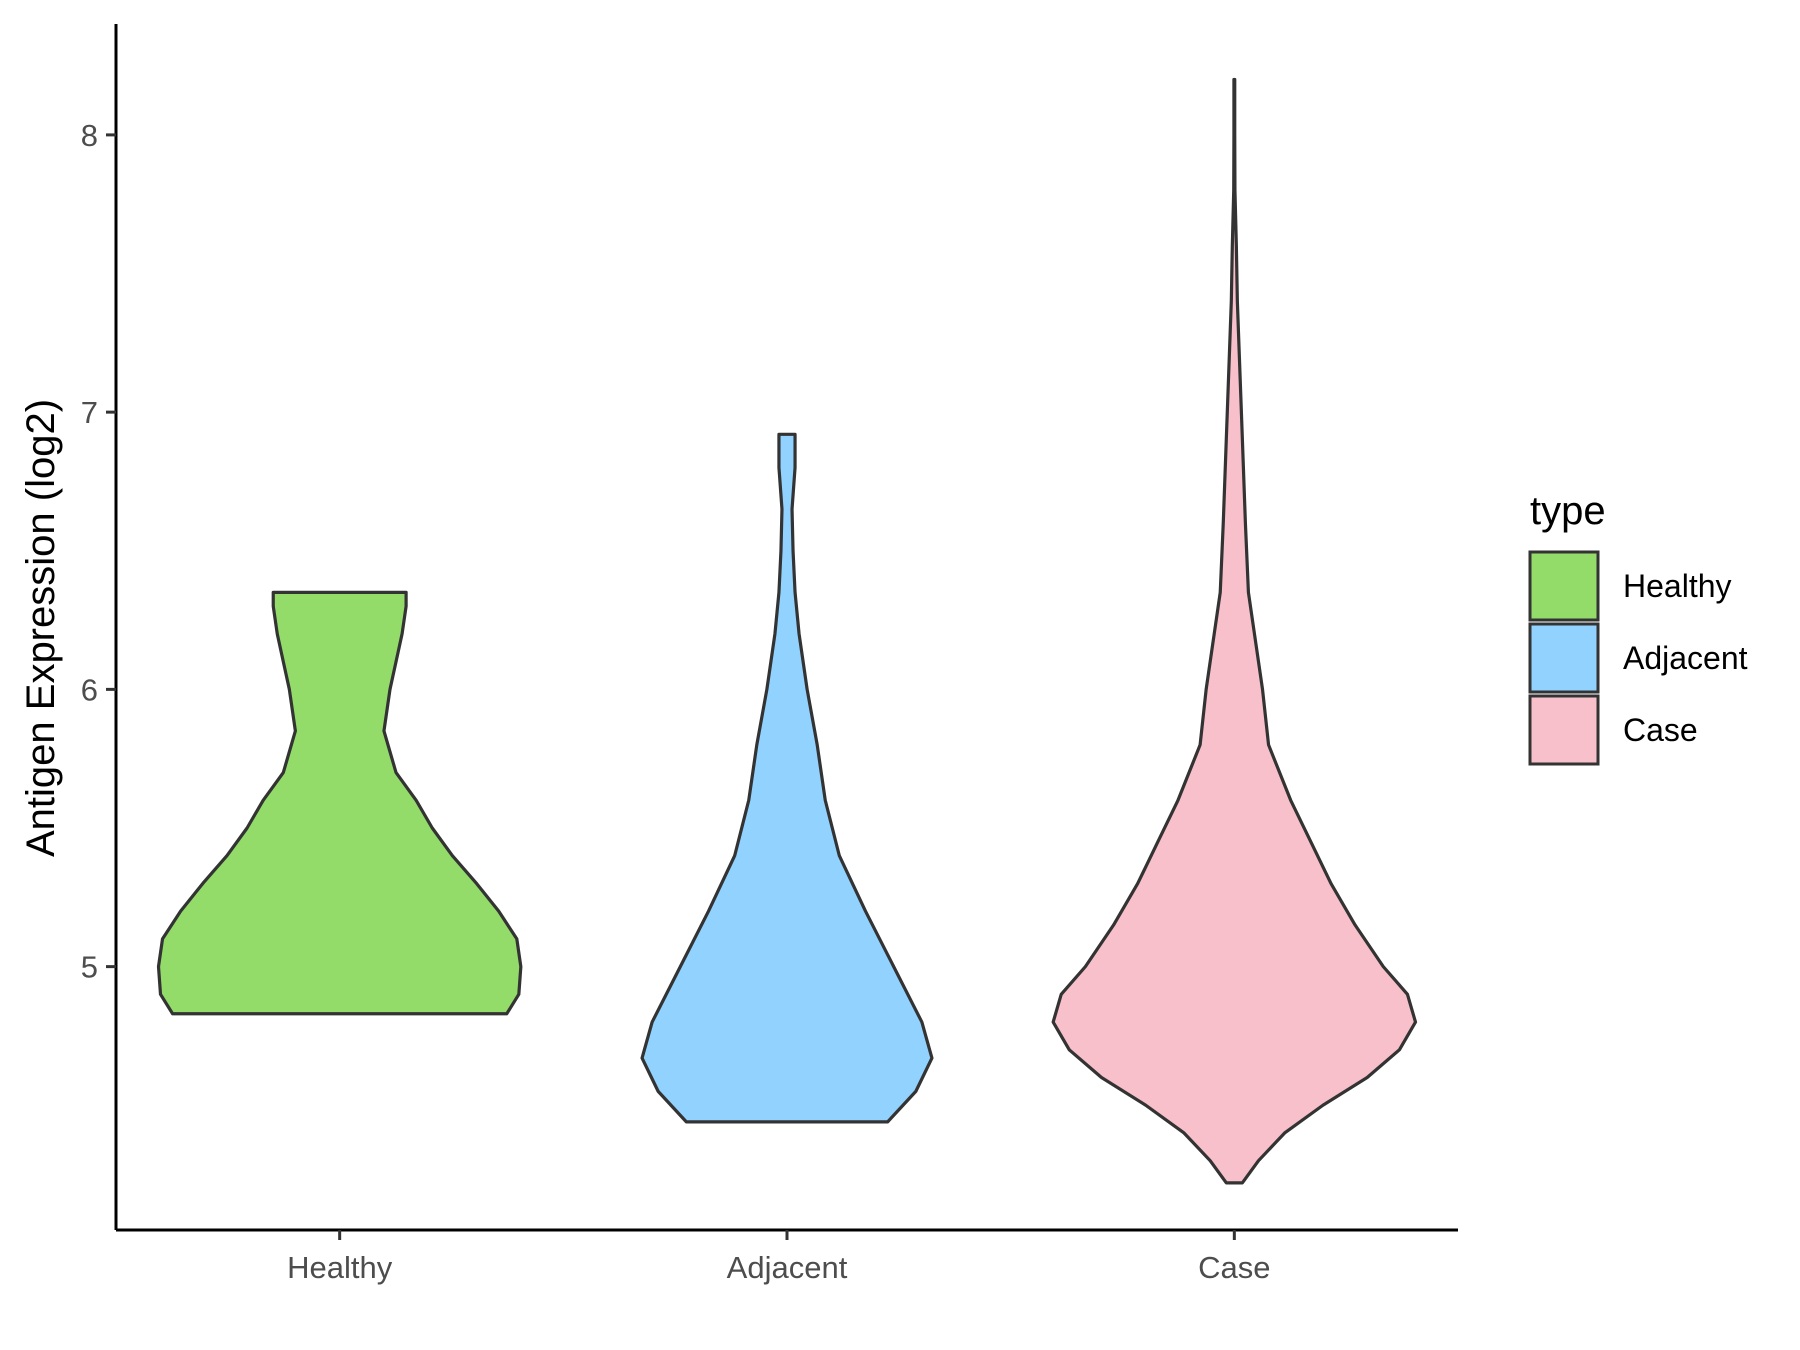 The width and height of the screenshot is (1800, 1350). I want to click on x-tick-label: Case, so click(1234, 1267).